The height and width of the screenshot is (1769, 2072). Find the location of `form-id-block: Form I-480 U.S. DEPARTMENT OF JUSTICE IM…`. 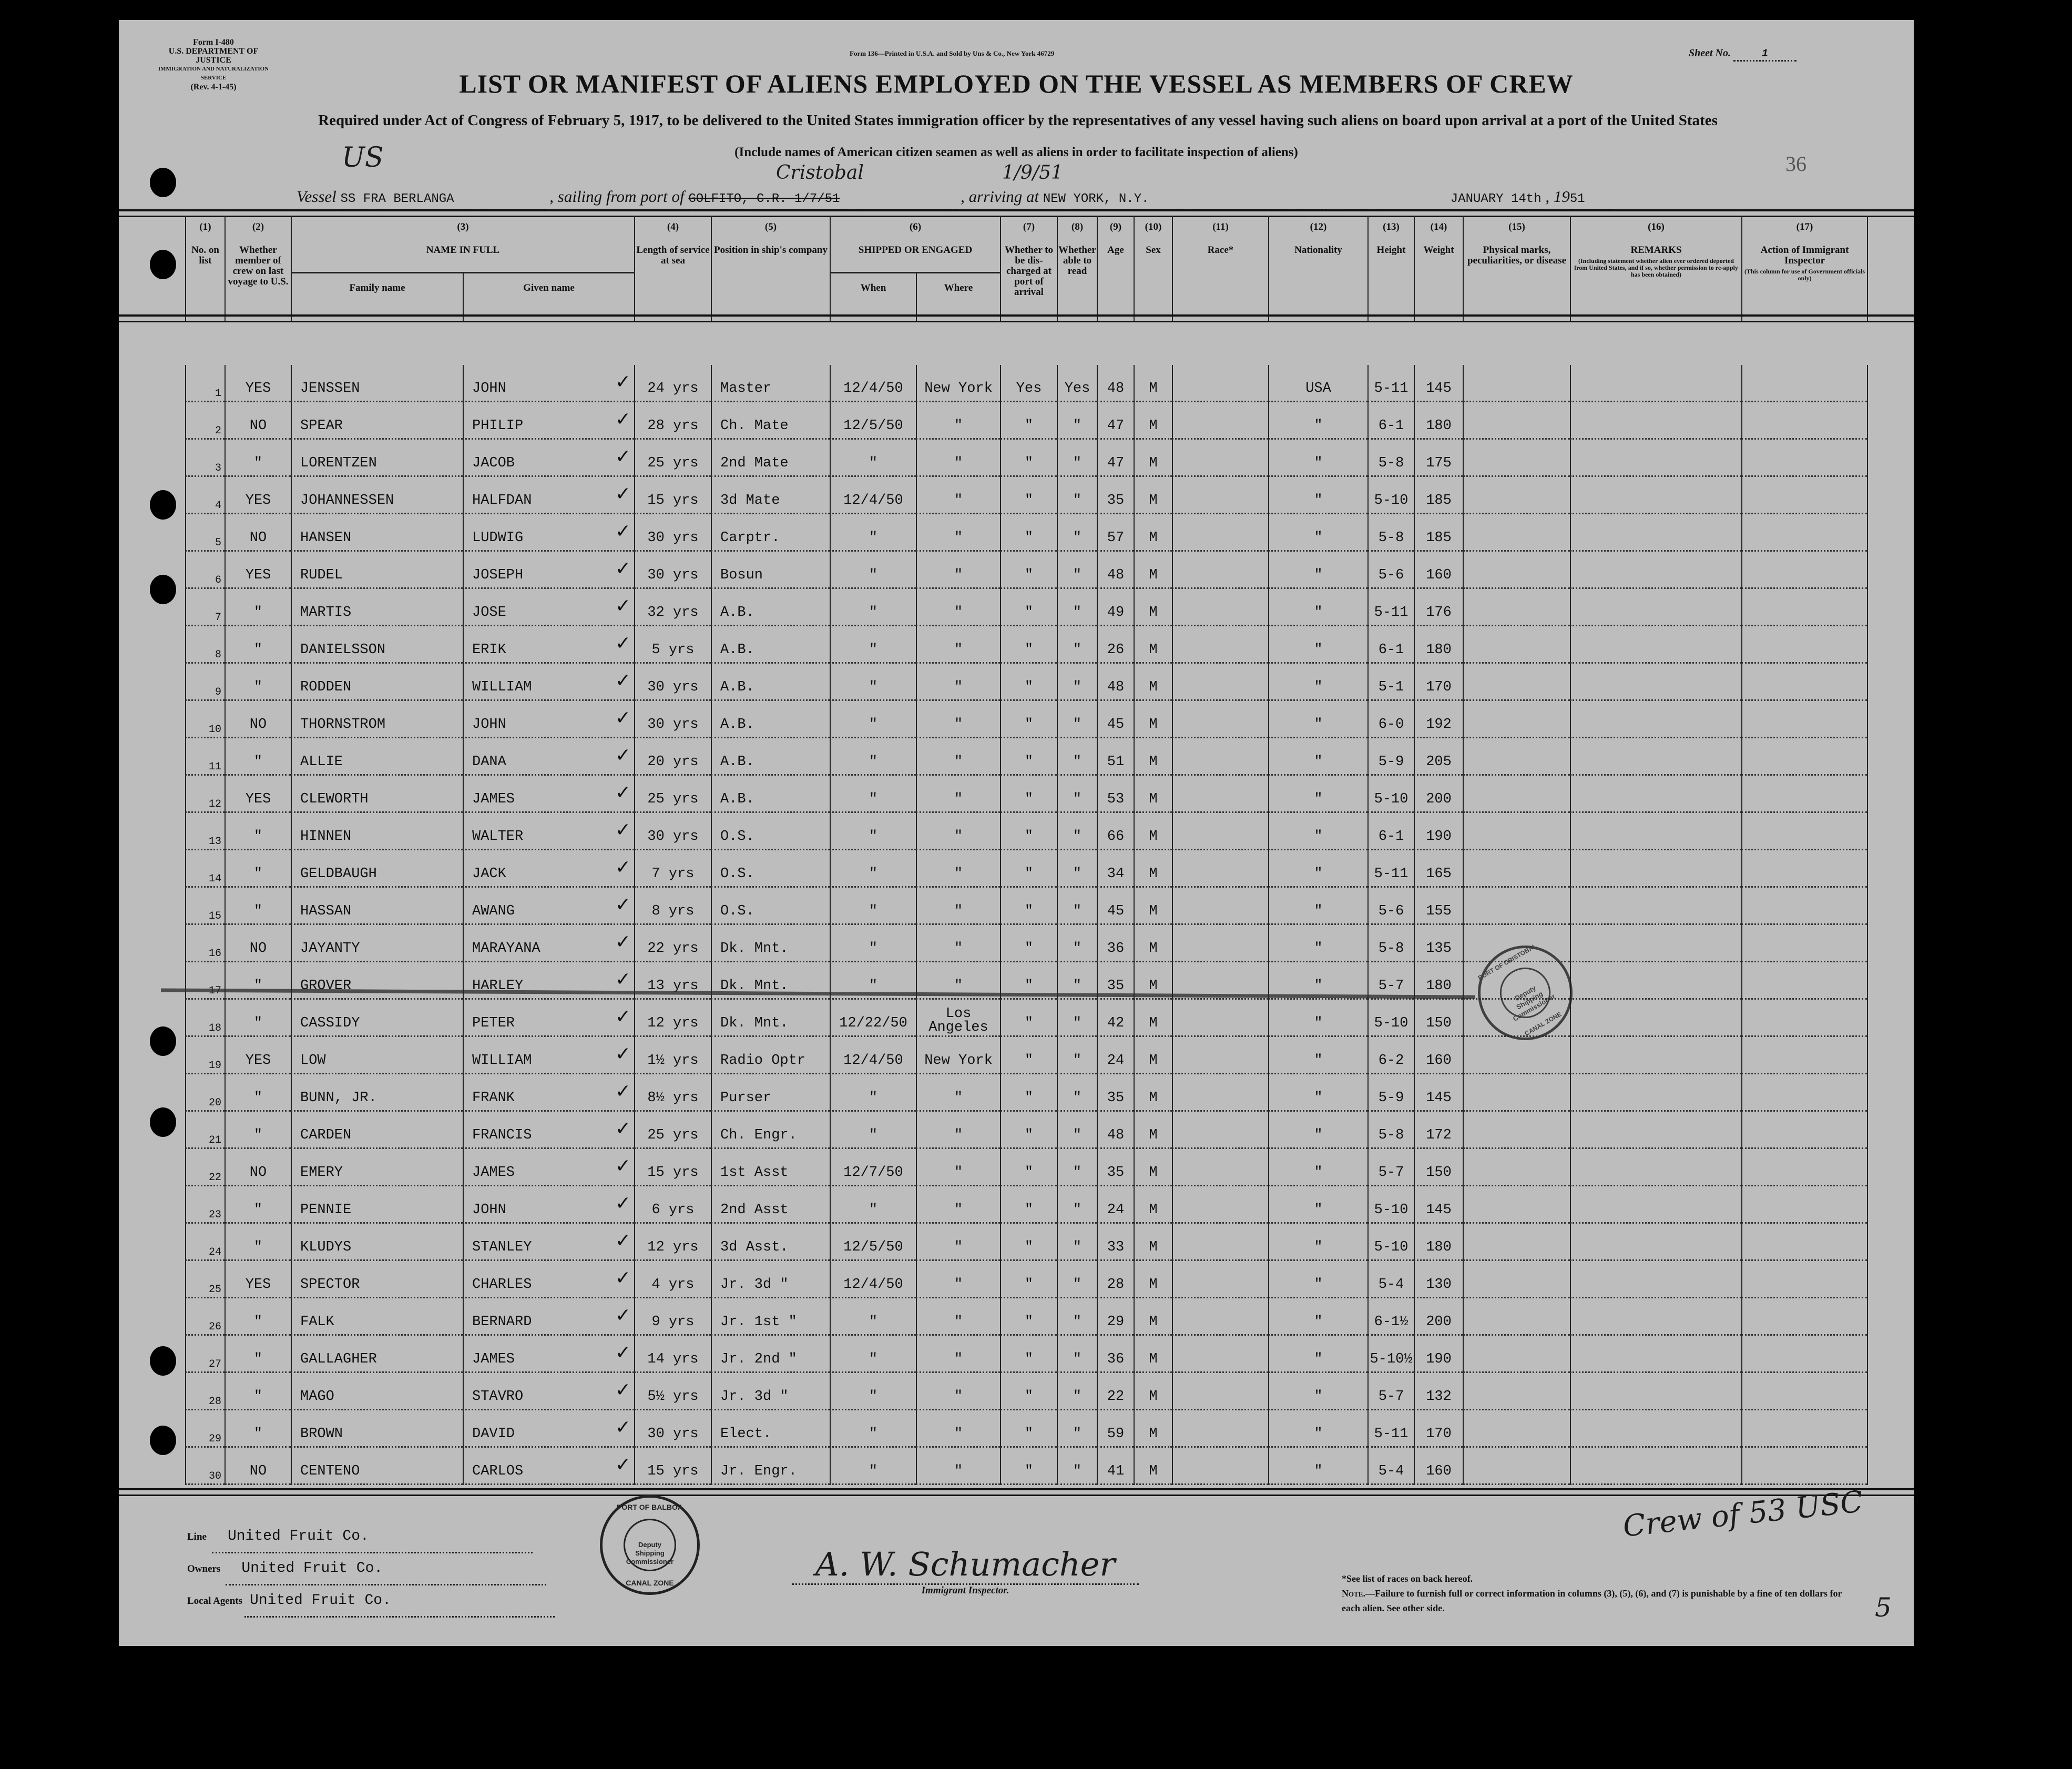

form-id-block: Form I-480 U.S. DEPARTMENT OF JUSTICE IM… is located at coordinates (213, 65).